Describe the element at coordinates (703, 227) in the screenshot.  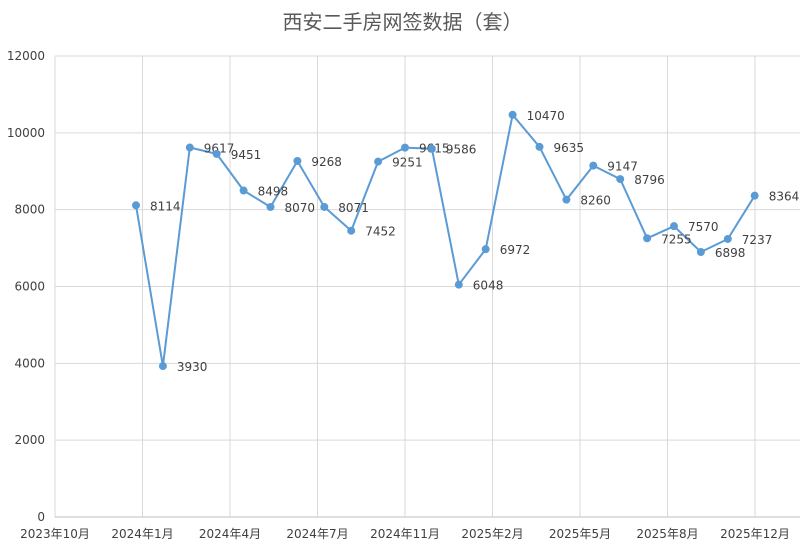
I see `data-label: 7570` at that location.